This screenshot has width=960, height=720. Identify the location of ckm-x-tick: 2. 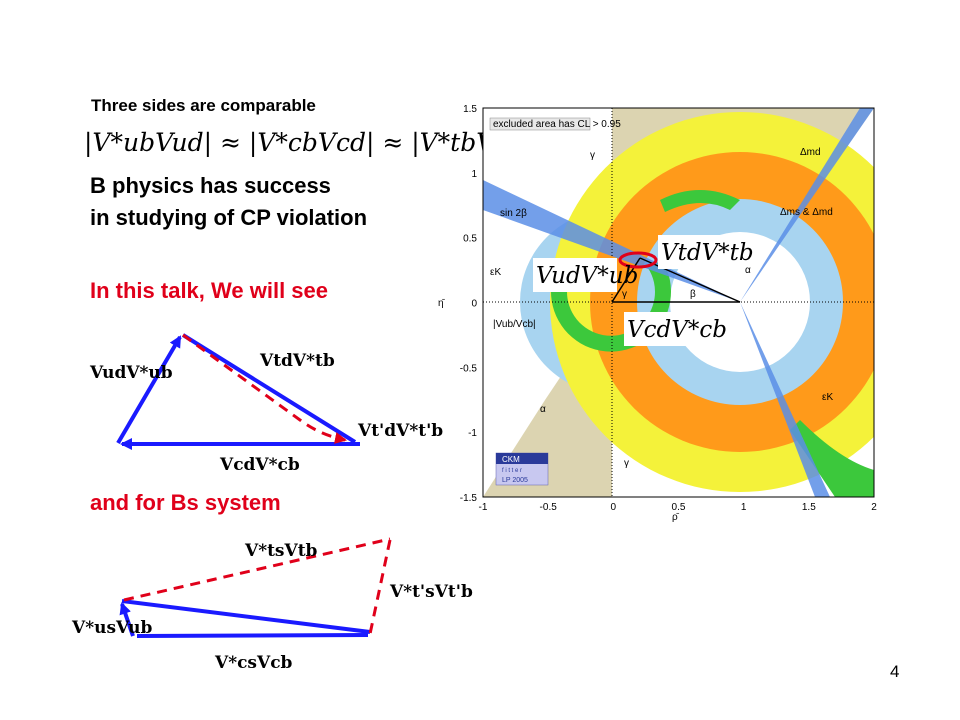
(874, 507).